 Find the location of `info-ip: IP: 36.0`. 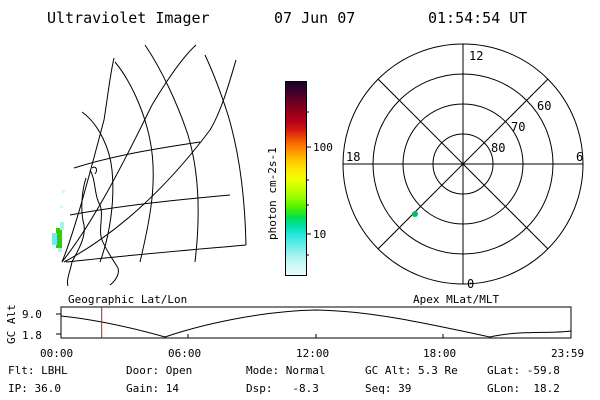

info-ip: IP: 36.0 is located at coordinates (34, 388).